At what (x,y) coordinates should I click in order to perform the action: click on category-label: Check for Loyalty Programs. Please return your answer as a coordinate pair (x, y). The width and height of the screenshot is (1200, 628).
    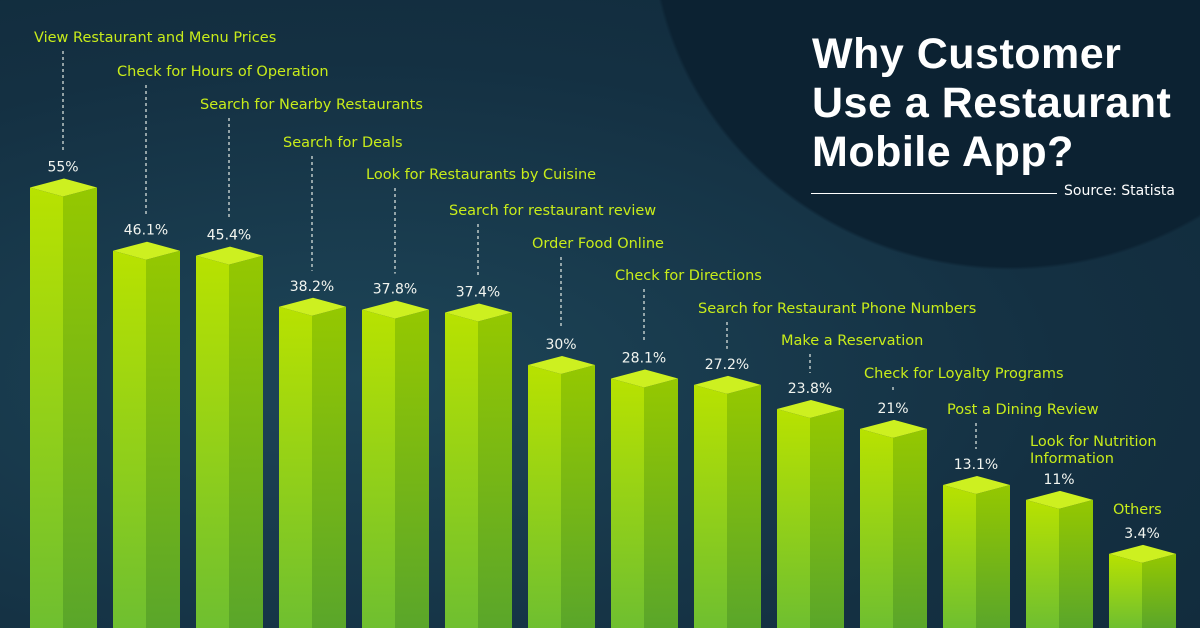
    Looking at the image, I should click on (964, 374).